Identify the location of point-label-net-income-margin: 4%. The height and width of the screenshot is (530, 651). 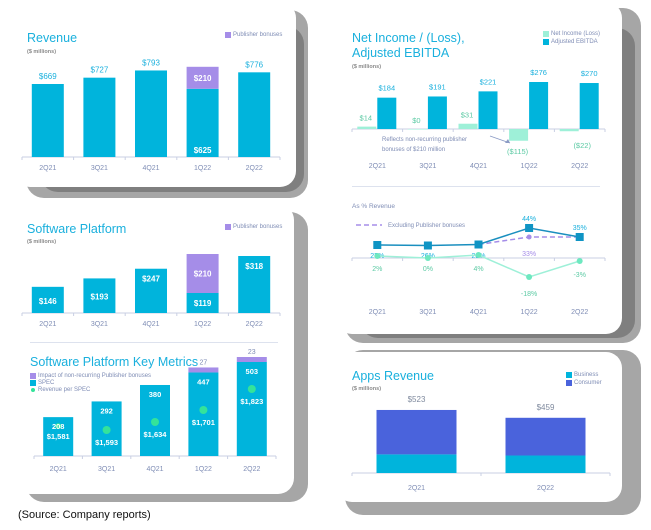
(478, 269).